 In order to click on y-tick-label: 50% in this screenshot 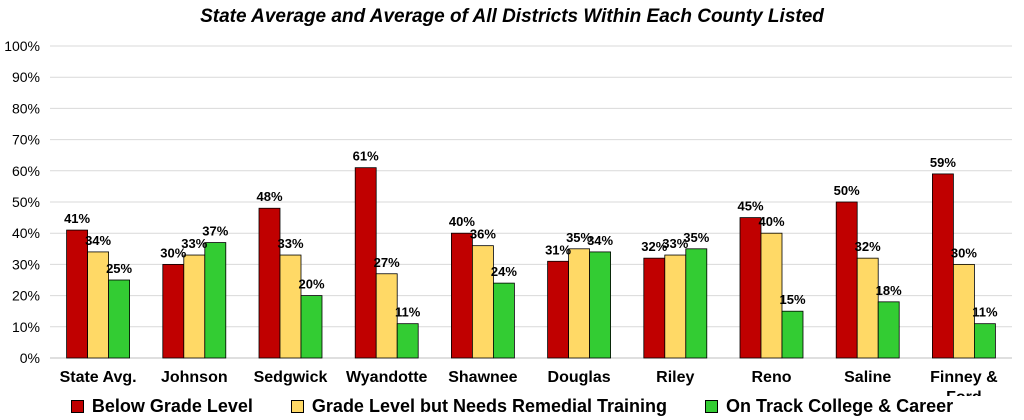, I will do `click(26, 202)`.